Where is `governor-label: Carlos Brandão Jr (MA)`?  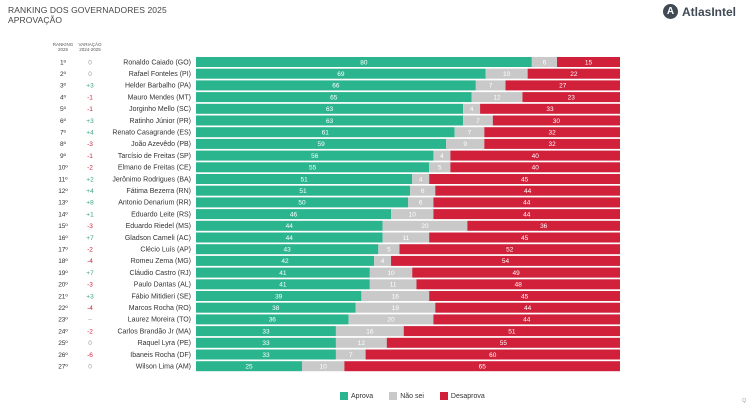
governor-label: Carlos Brandão Jr (MA) is located at coordinates (154, 331).